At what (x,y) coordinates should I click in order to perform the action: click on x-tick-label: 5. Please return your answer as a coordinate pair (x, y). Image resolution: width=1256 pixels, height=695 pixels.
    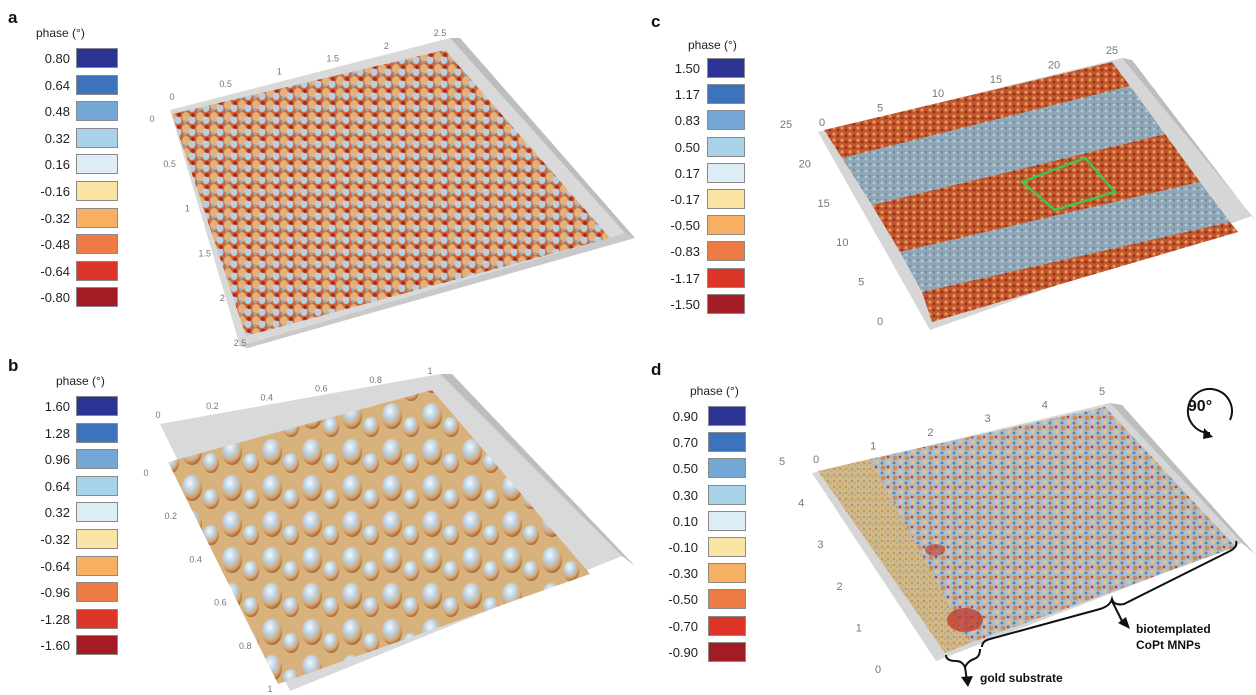
    Looking at the image, I should click on (880, 109).